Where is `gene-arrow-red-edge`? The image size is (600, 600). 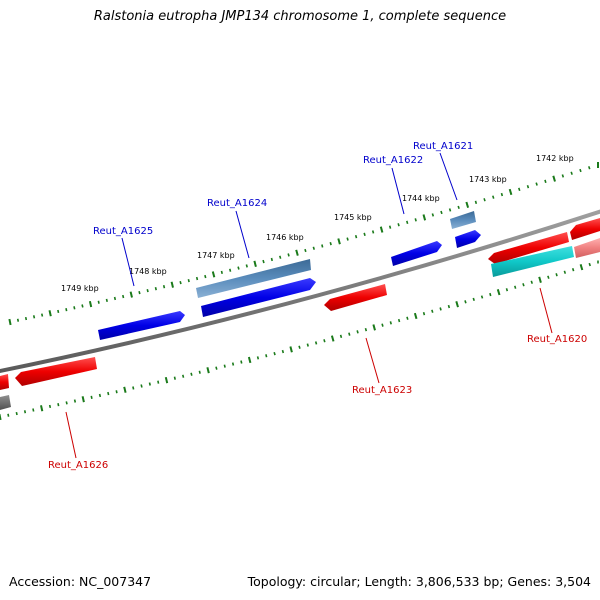
gene-arrow-red-edge is located at coordinates (585, 229).